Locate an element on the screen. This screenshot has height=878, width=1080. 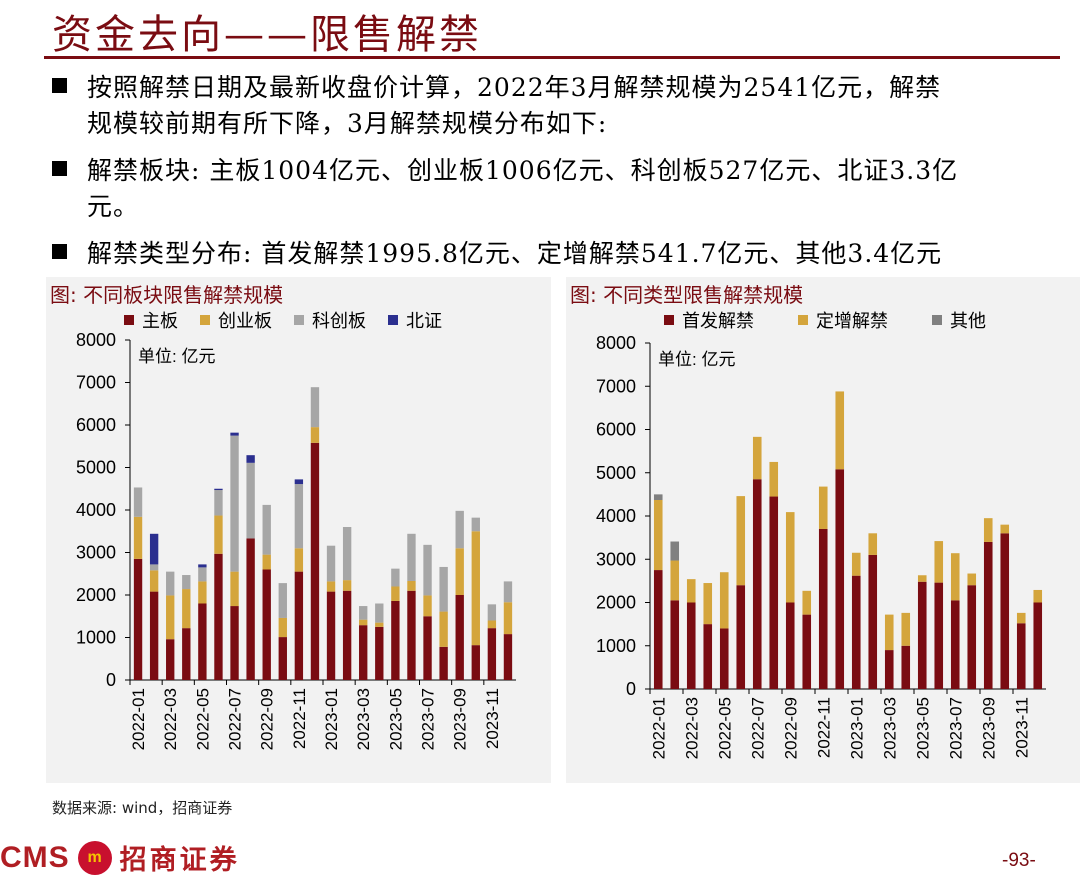
chart-legend: 主板 创业板 科创板 北证 is located at coordinates (294, 320).